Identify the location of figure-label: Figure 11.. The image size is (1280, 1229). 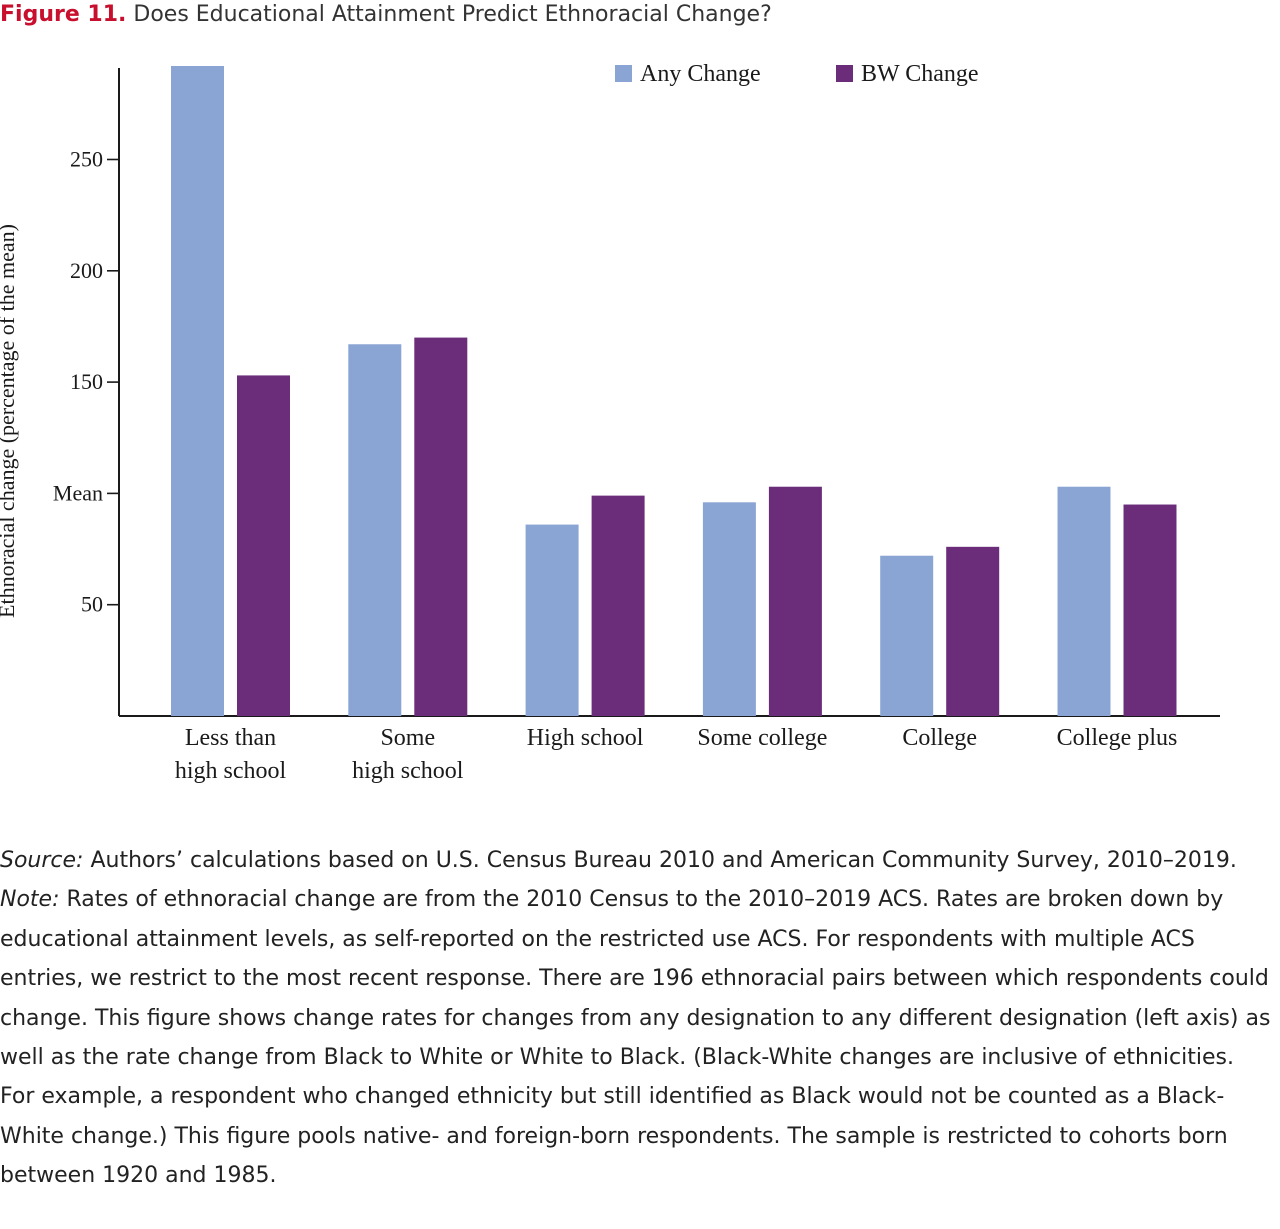
(63, 14).